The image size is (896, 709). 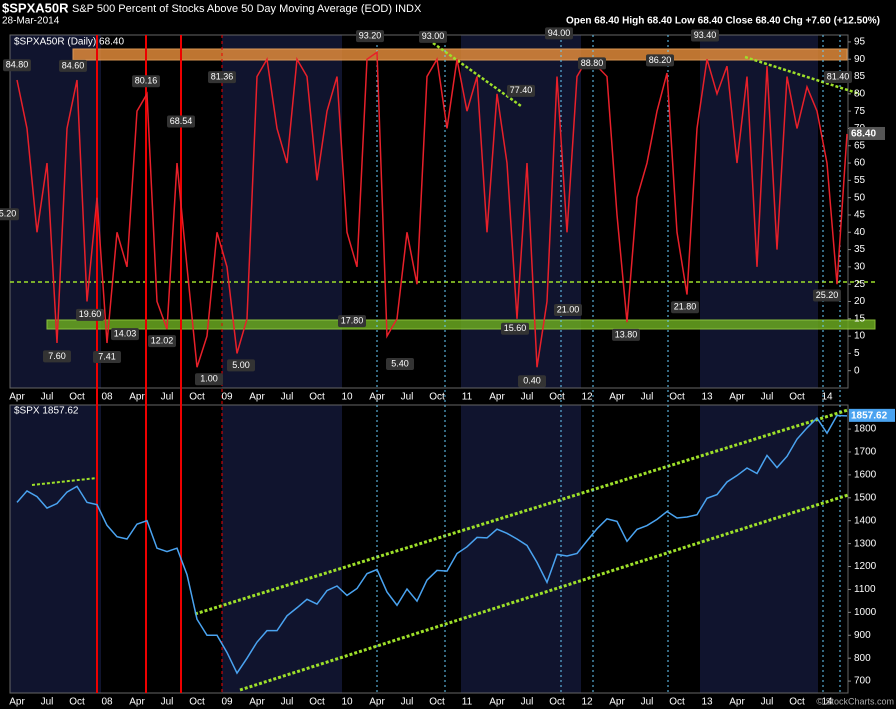 I want to click on annotation: 0.40, so click(x=532, y=381).